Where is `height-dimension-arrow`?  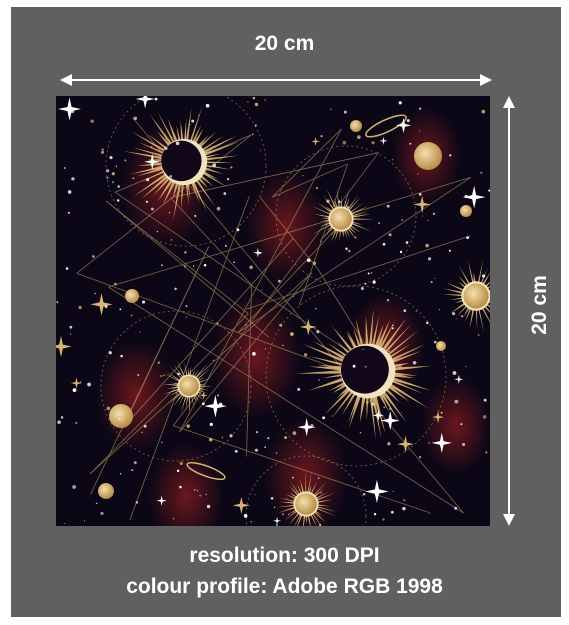 height-dimension-arrow is located at coordinates (509, 311).